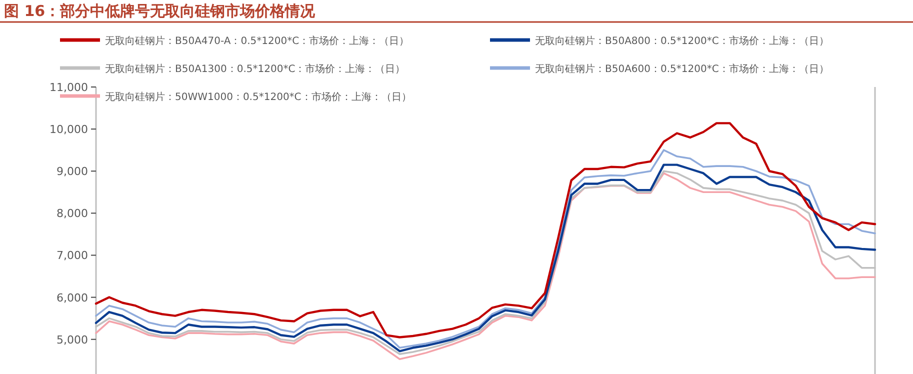 This screenshot has height=374, width=913. Describe the element at coordinates (69, 129) in the screenshot. I see `y-tick-label: 10,000` at that location.